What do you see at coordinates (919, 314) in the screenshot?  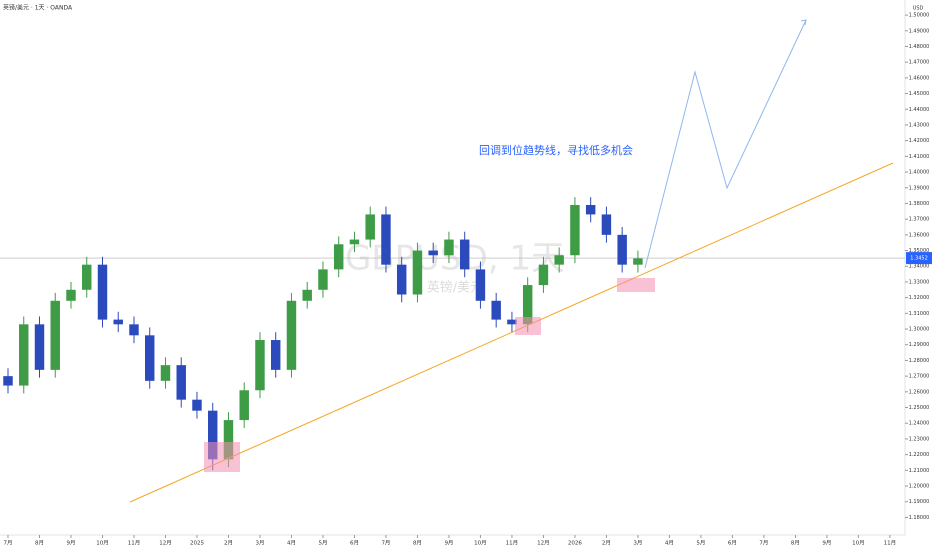 I see `y-tick-label: 1.31000` at bounding box center [919, 314].